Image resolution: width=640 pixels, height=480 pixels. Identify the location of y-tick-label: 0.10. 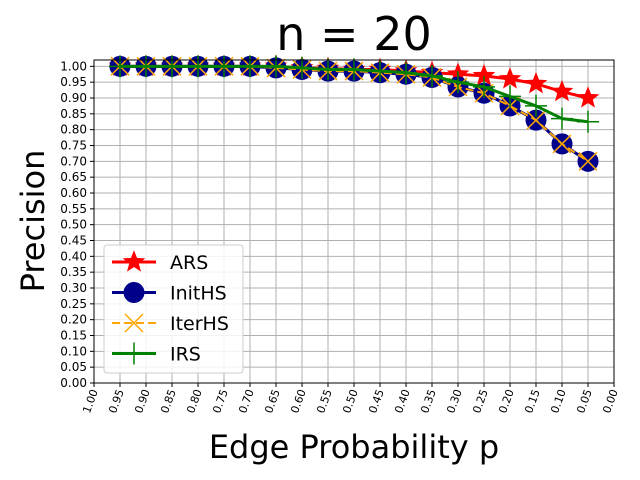
(73, 351).